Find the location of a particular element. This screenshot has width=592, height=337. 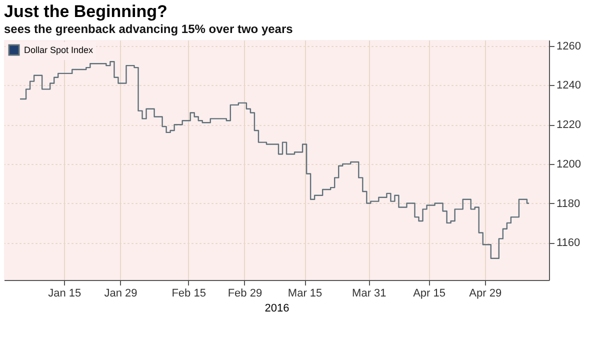

y-tick-label: 1240 is located at coordinates (568, 86).